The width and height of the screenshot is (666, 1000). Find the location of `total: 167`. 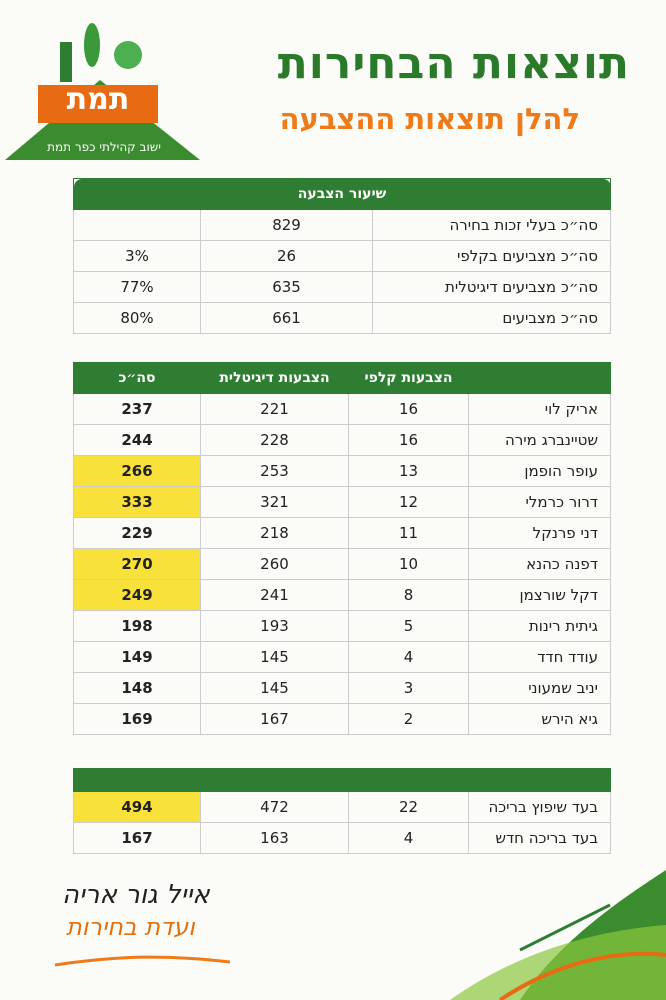

total: 167 is located at coordinates (137, 838).